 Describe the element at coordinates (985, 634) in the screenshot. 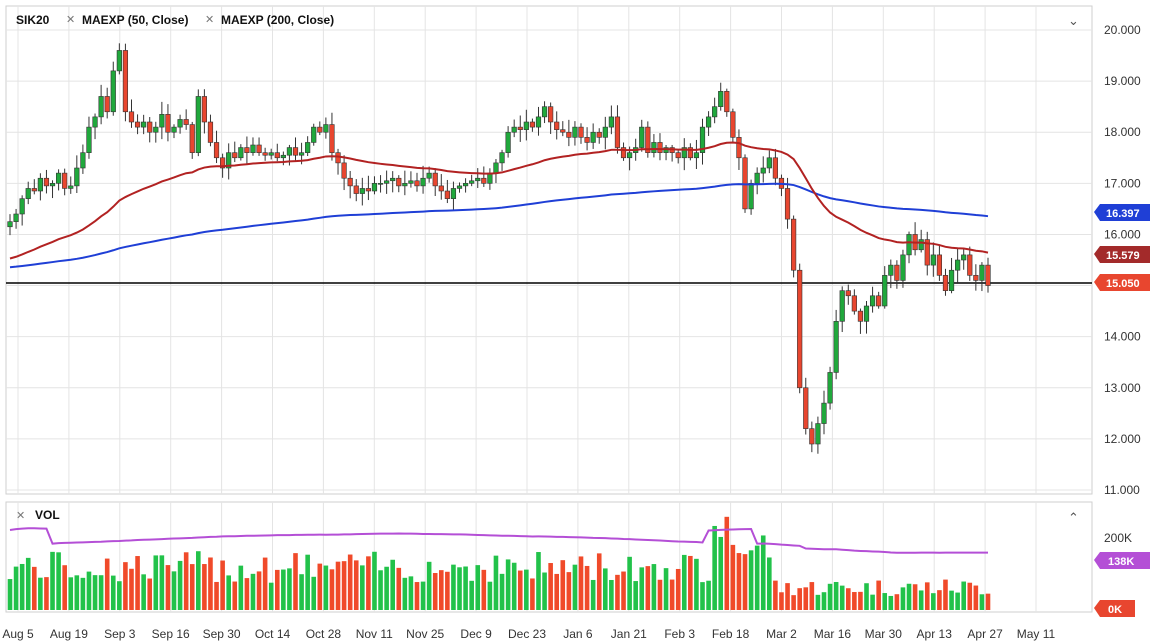

I see `xtick-label: Apr 27` at that location.